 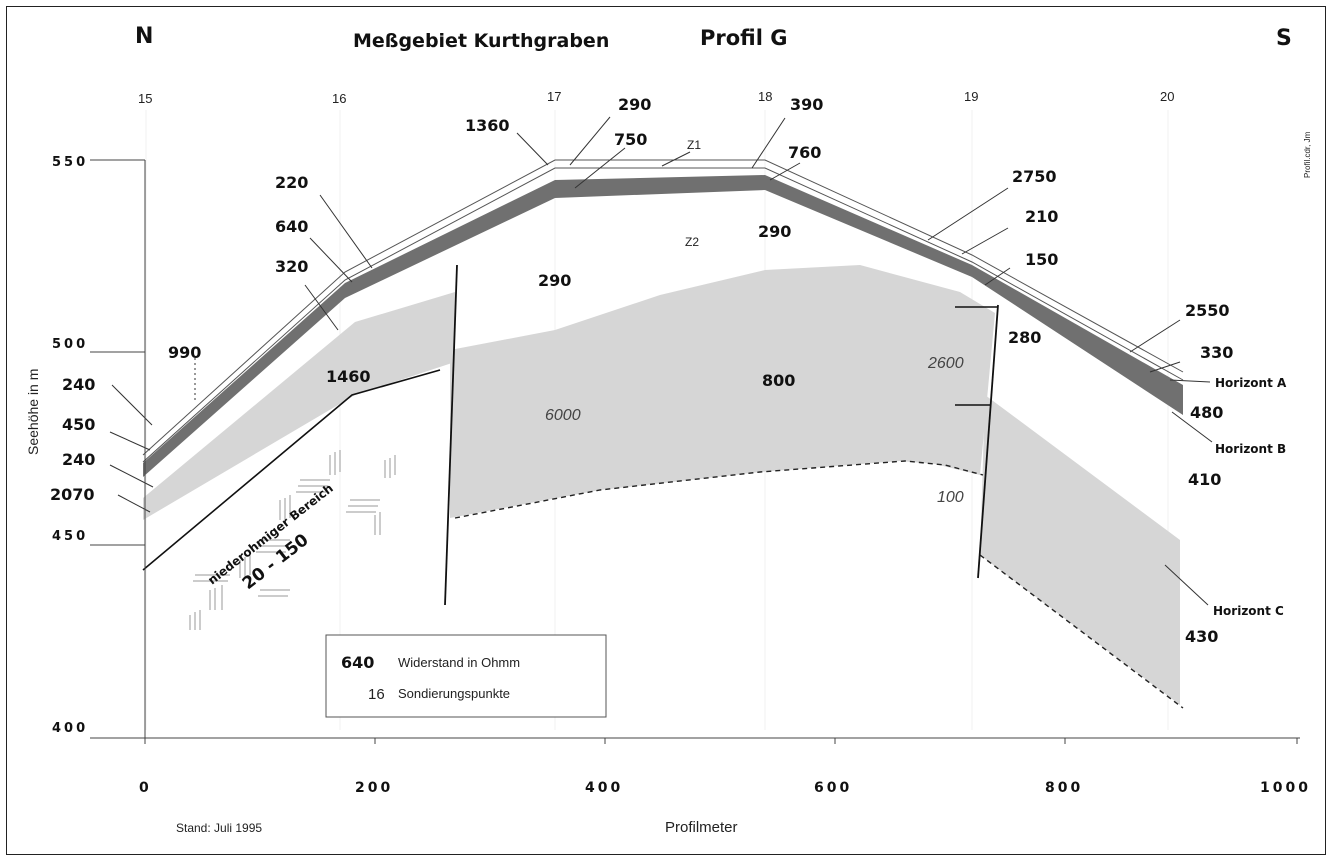 What do you see at coordinates (950, 497) in the screenshot?
I see `value-100: 100` at bounding box center [950, 497].